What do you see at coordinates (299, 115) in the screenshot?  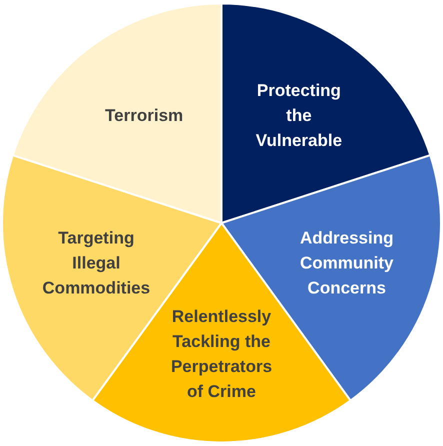 I see `slice-label: Protecting the Vulnerable` at bounding box center [299, 115].